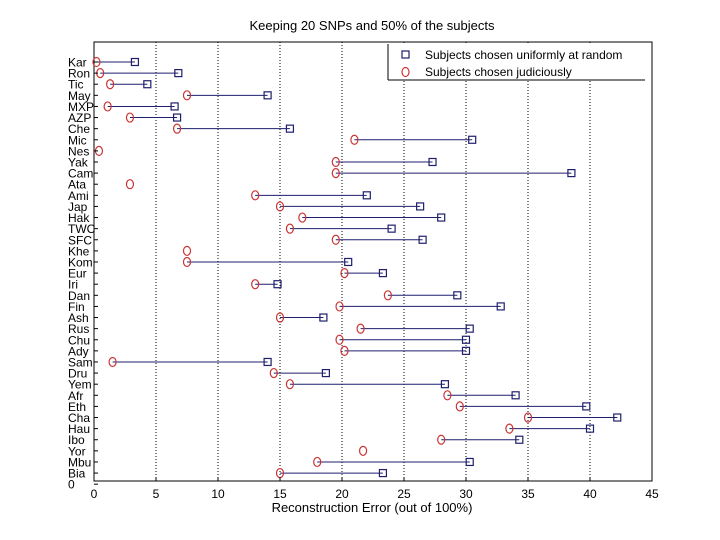 Image resolution: width=720 pixels, height=540 pixels. What do you see at coordinates (466, 494) in the screenshot?
I see `x-tick-label: 30` at bounding box center [466, 494].